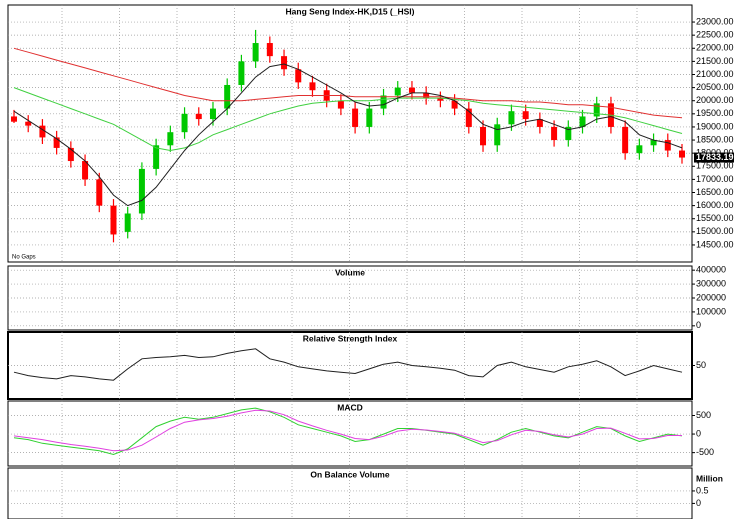  I want to click on y-tick-label: 21500.00, so click(715, 61).